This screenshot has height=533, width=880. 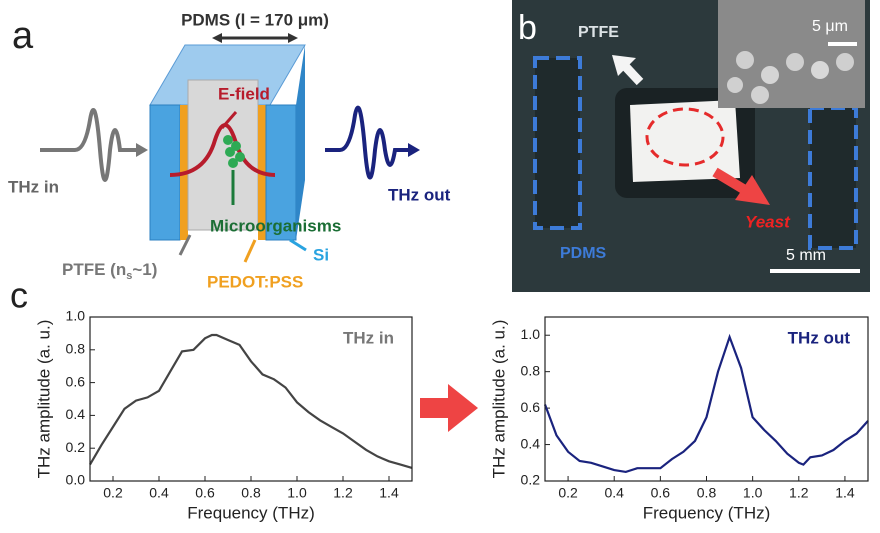 I want to click on wave-in, so click(x=90, y=145).